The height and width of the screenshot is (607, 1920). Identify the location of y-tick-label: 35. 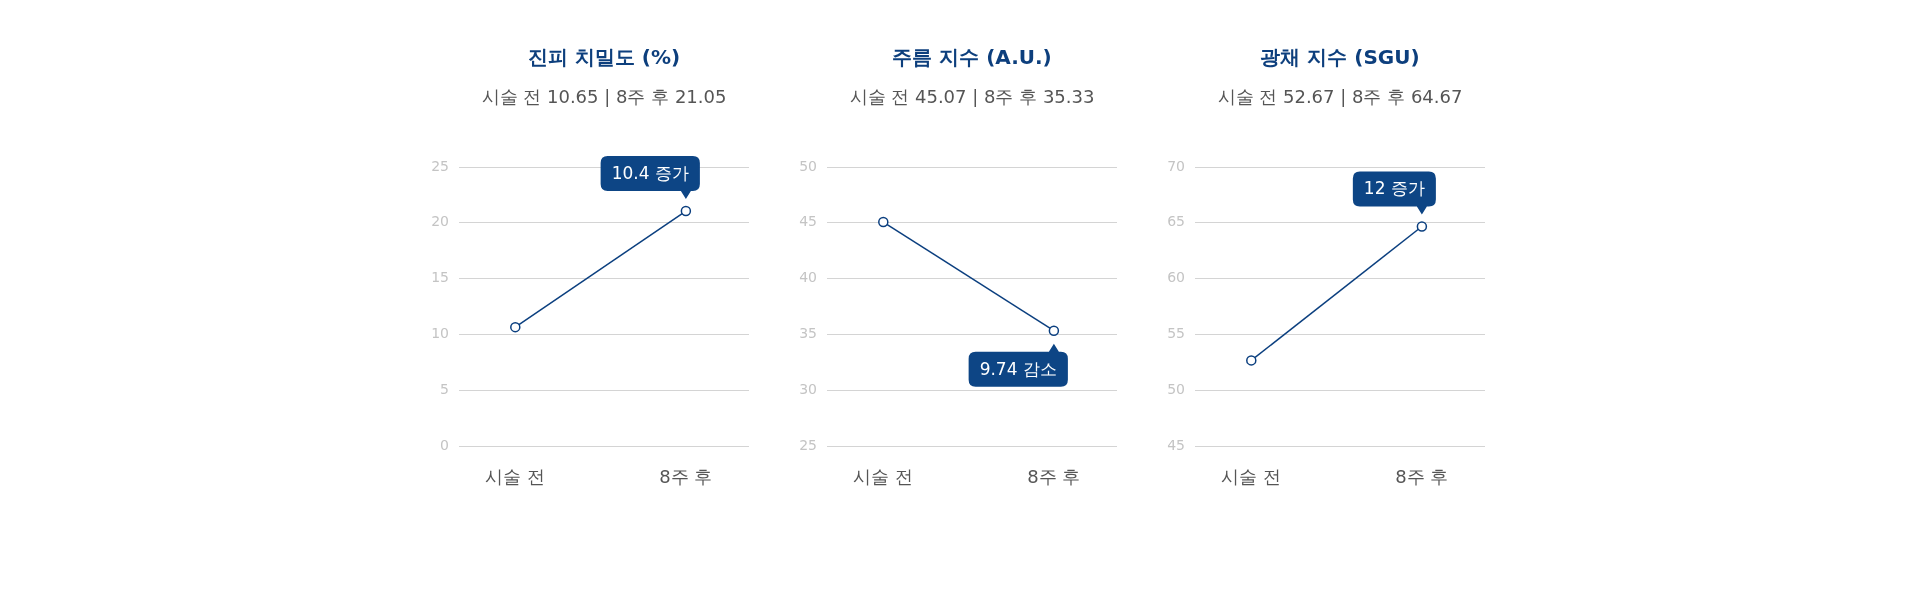
(808, 333).